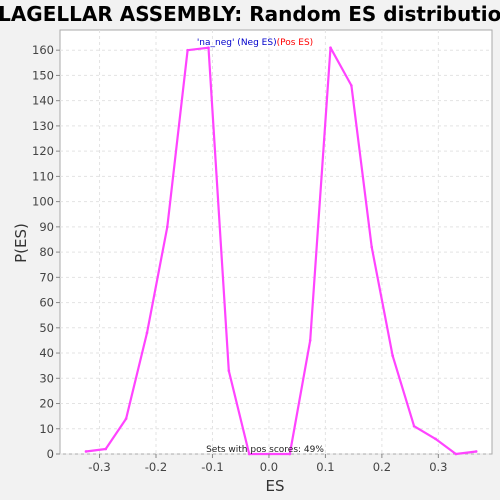  Describe the element at coordinates (46, 277) in the screenshot. I see `y-tick-label: 70` at that location.